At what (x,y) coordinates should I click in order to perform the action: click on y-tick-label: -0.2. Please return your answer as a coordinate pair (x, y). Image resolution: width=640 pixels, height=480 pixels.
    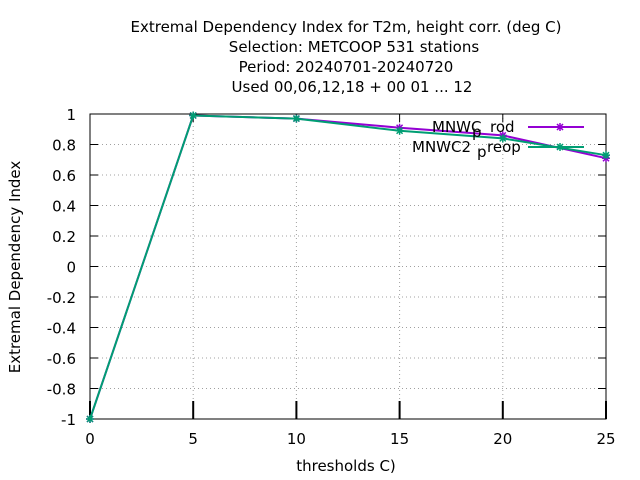
    Looking at the image, I should click on (61, 298).